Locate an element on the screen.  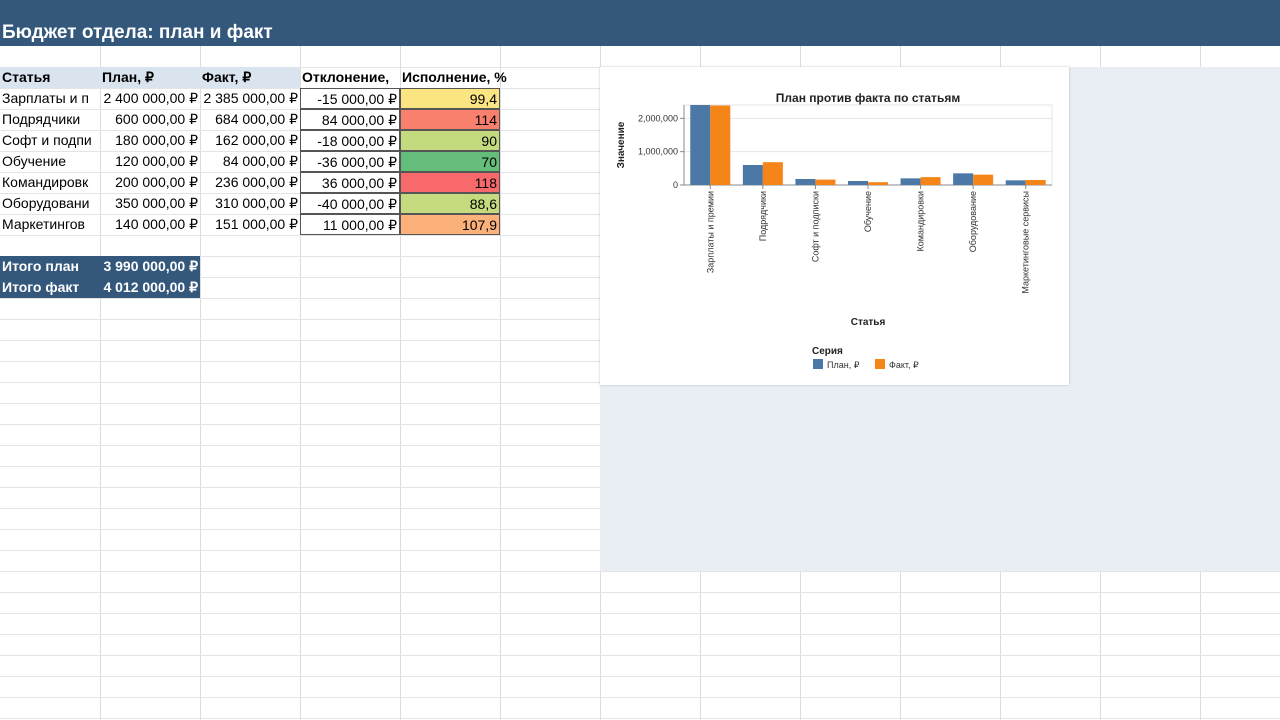
total-label: Итого план is located at coordinates (50, 266).